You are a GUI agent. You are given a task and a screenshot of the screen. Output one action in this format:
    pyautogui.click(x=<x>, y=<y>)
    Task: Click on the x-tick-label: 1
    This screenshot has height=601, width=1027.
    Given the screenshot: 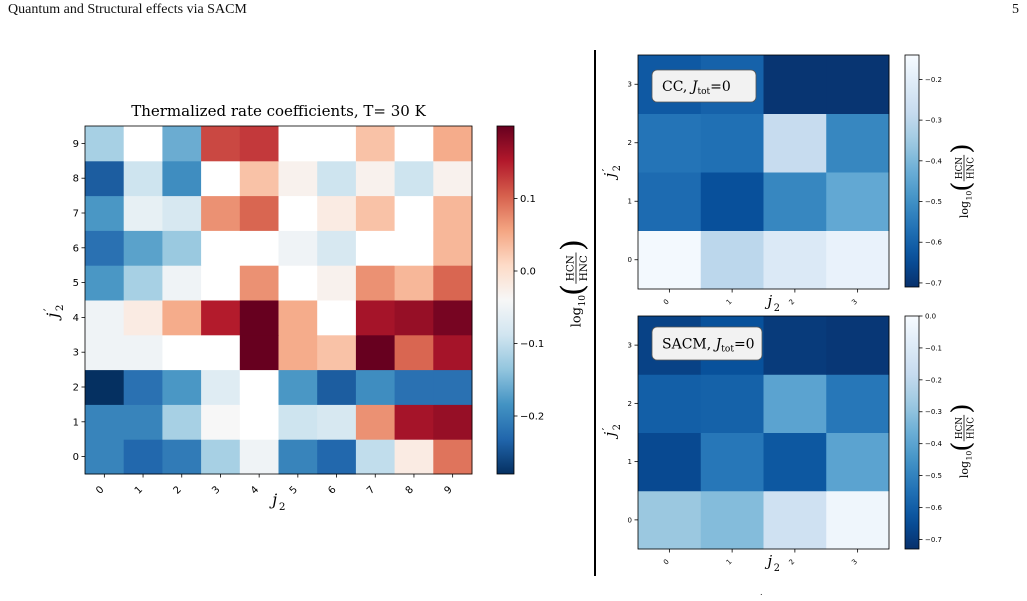 What is the action you would take?
    pyautogui.click(x=139, y=490)
    